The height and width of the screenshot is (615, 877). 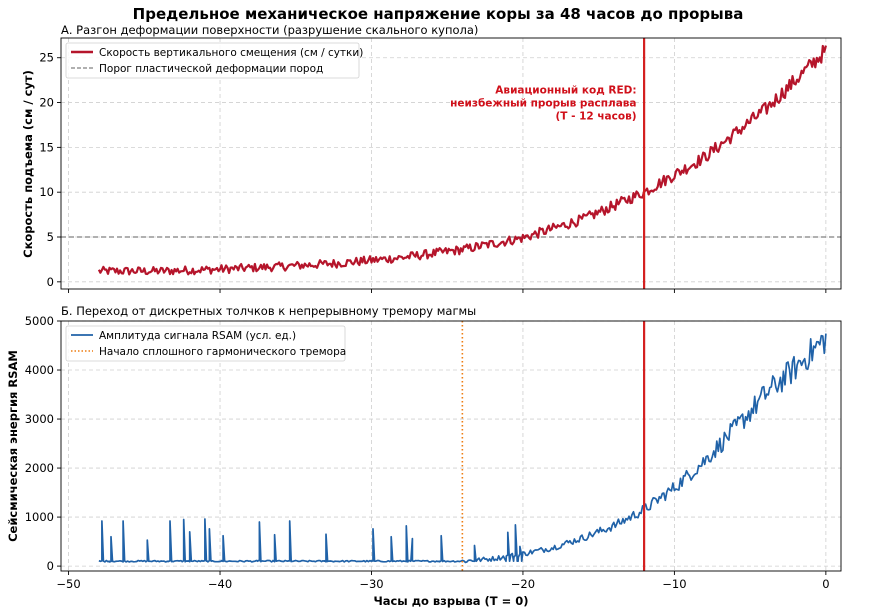 What do you see at coordinates (39, 517) in the screenshot?
I see `y-tick-label: 1000` at bounding box center [39, 517].